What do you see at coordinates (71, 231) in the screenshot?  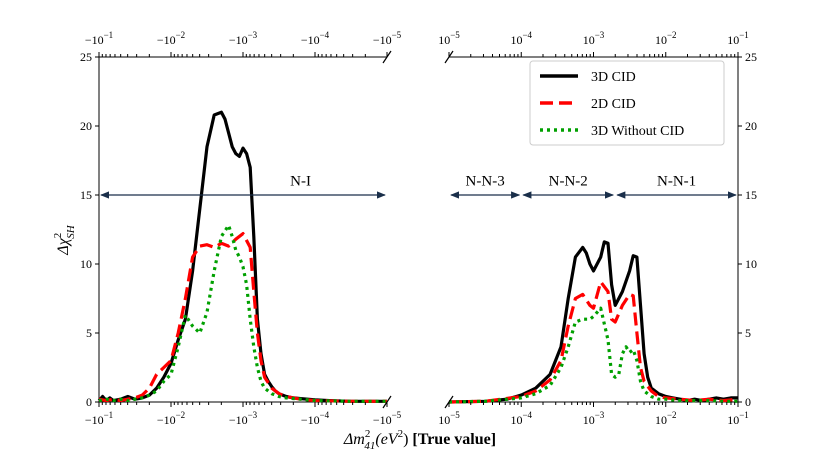 I see `y-axis-label-sub: SH` at bounding box center [71, 231].